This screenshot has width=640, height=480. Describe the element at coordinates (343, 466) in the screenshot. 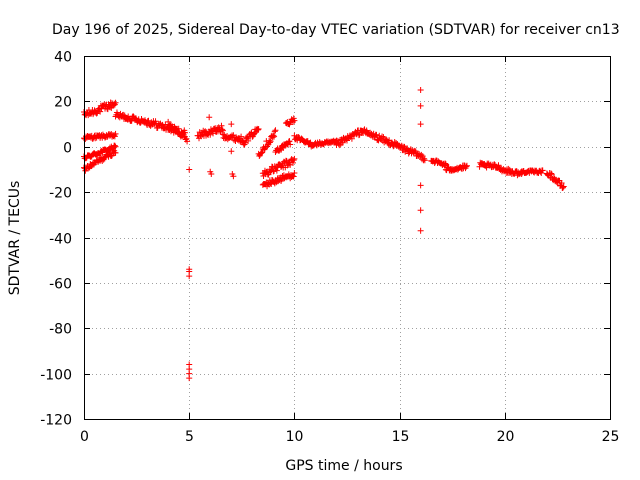

I see `x-axis-label: GPS time / hours` at that location.